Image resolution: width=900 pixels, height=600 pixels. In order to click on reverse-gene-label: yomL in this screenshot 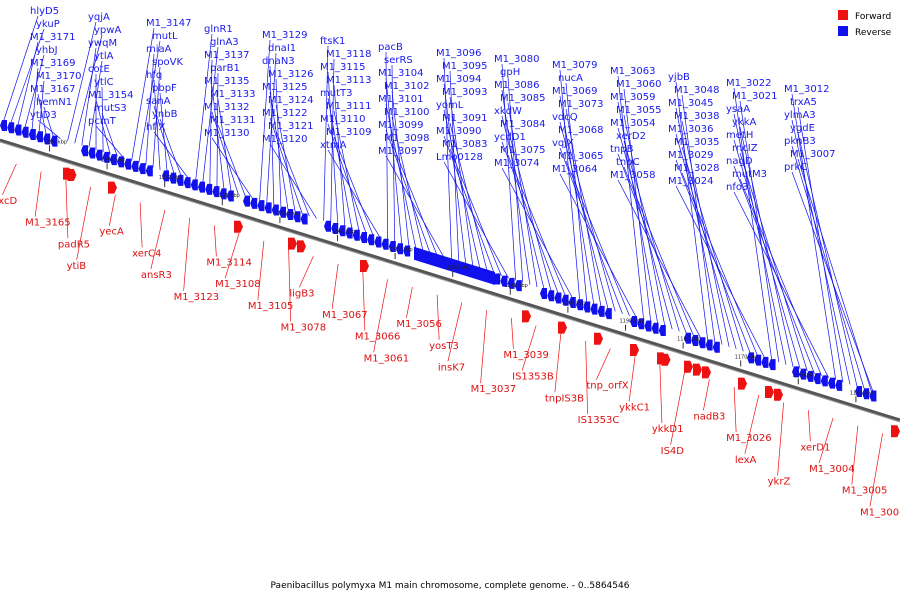, I will do `click(450, 105)`.